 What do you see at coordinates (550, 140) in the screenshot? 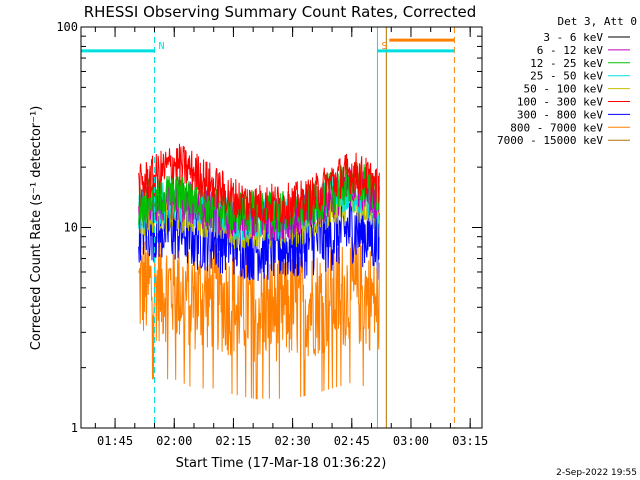
I see `legend-label-8: 7000 - 15000 keV` at bounding box center [550, 140].